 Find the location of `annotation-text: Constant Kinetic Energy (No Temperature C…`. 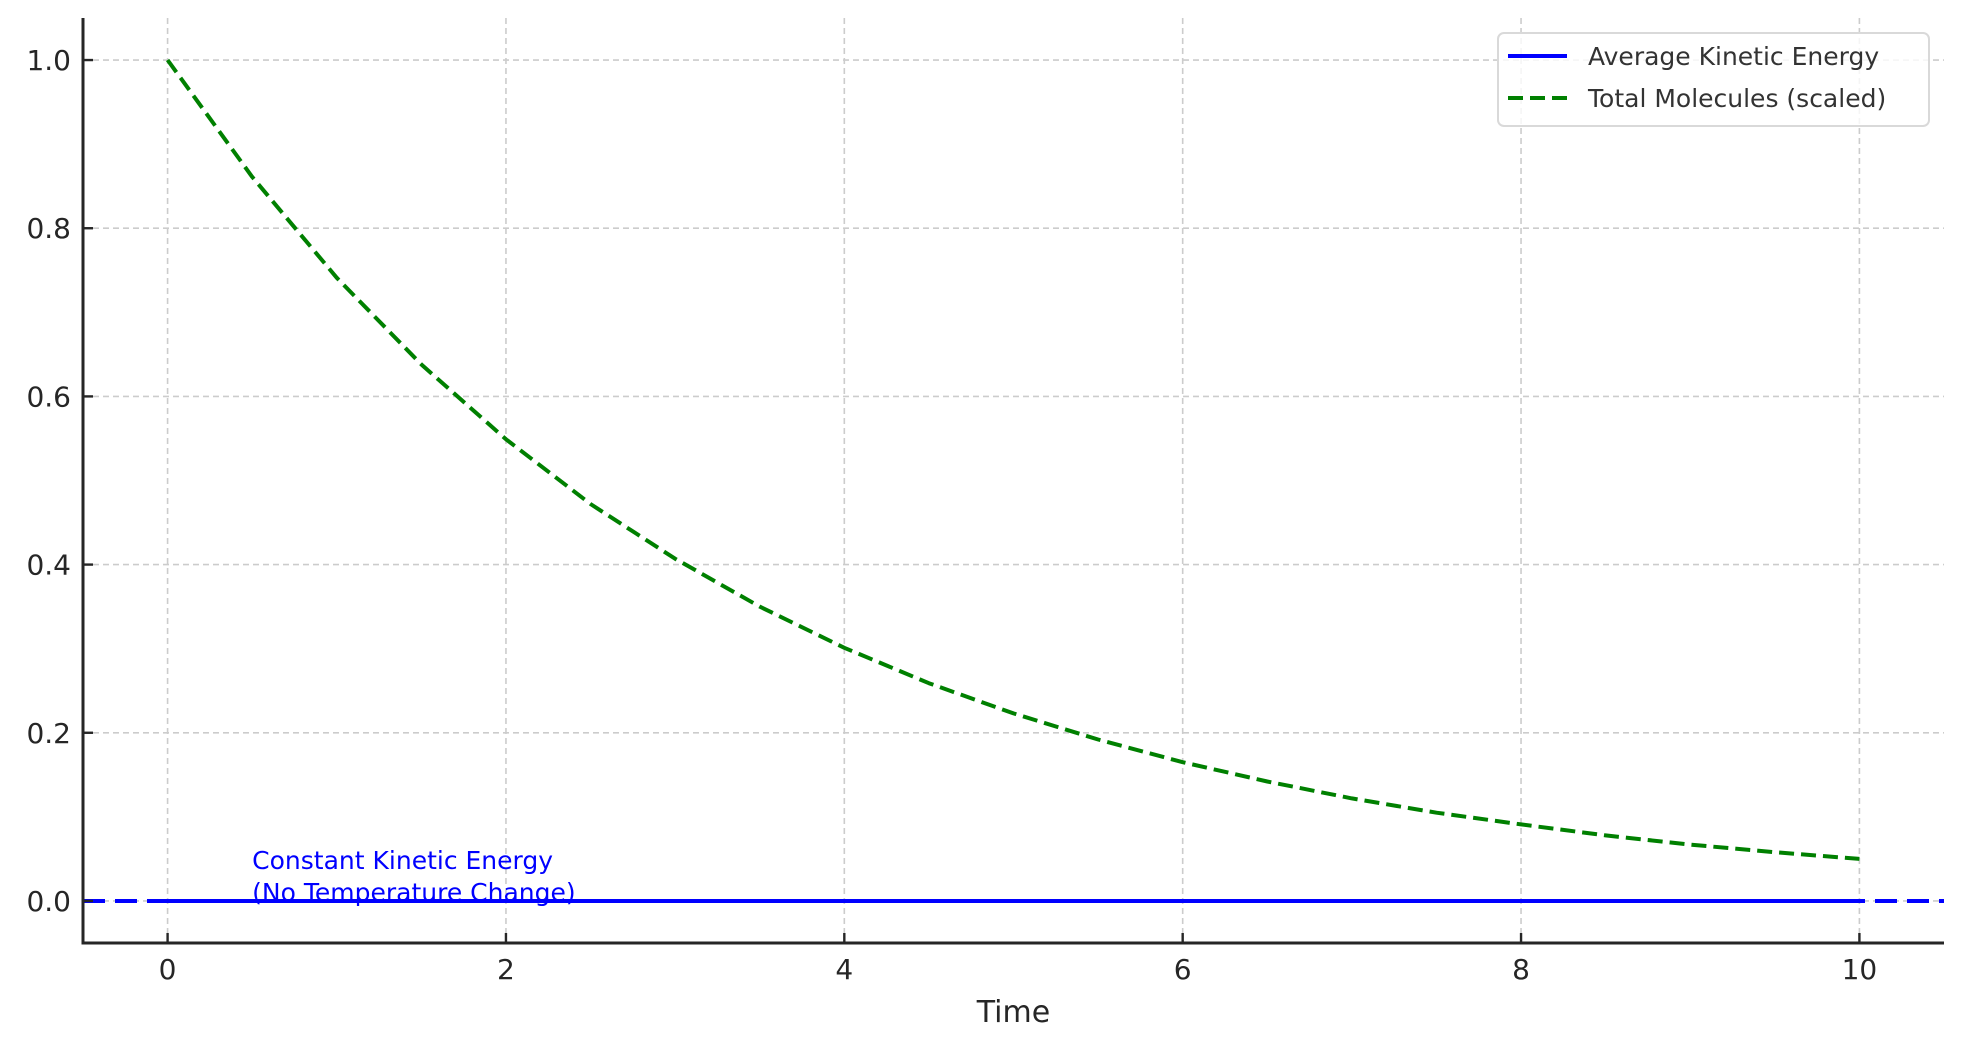

annotation-text: Constant Kinetic Energy (No Temperature C… is located at coordinates (413, 876).